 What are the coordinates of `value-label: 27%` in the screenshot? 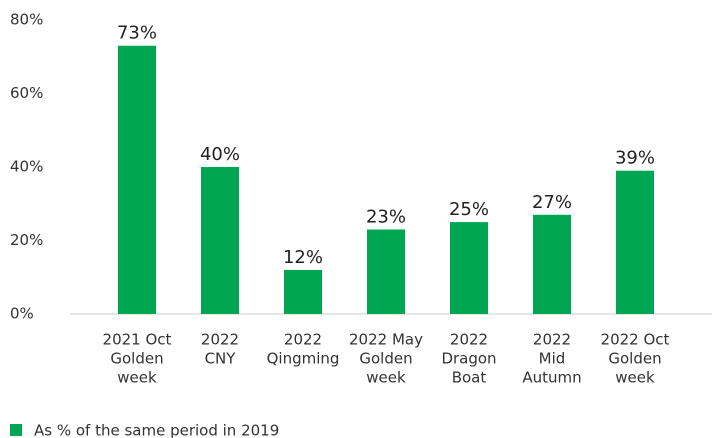 It's located at (552, 202).